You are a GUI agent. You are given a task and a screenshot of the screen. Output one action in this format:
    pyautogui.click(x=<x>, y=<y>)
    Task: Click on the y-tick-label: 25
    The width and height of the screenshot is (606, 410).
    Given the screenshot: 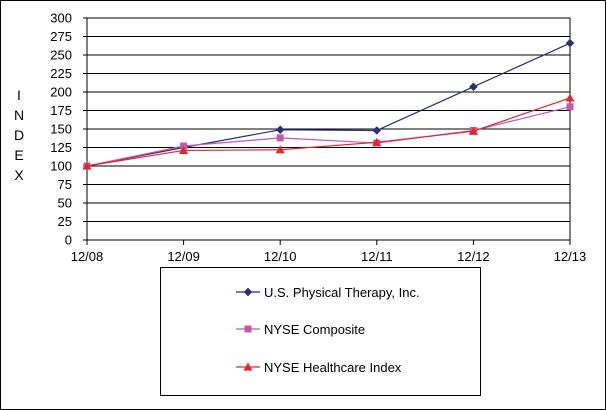 What is the action you would take?
    pyautogui.click(x=65, y=221)
    